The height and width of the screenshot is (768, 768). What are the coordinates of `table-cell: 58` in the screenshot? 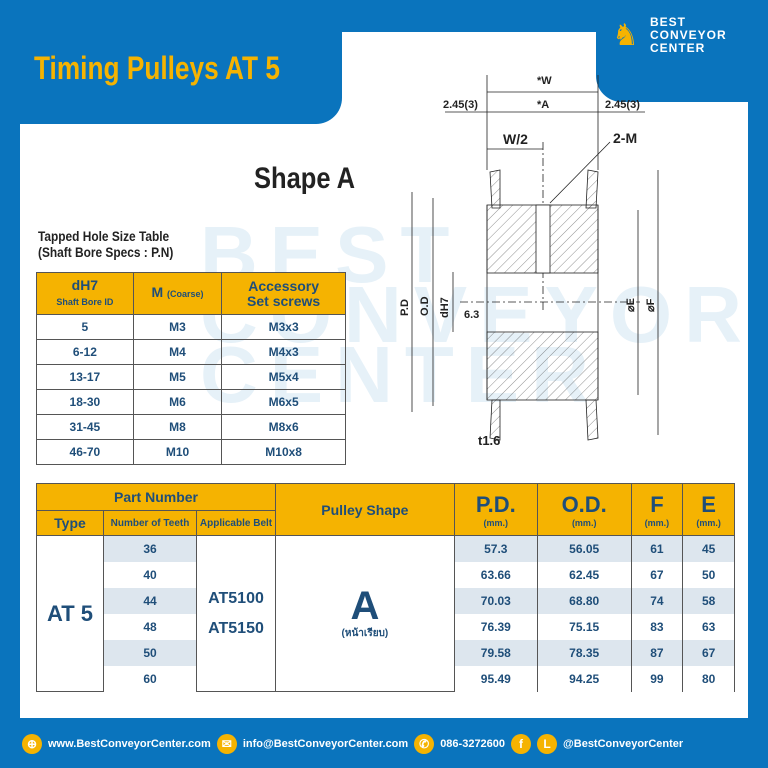 It's located at (708, 600).